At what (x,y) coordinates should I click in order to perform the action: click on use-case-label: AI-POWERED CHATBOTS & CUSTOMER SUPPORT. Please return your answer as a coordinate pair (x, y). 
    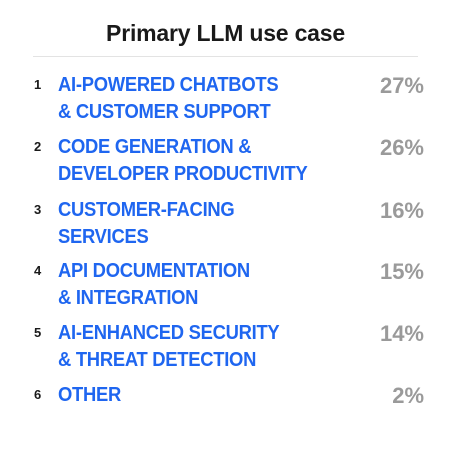
    Looking at the image, I should click on (196, 99).